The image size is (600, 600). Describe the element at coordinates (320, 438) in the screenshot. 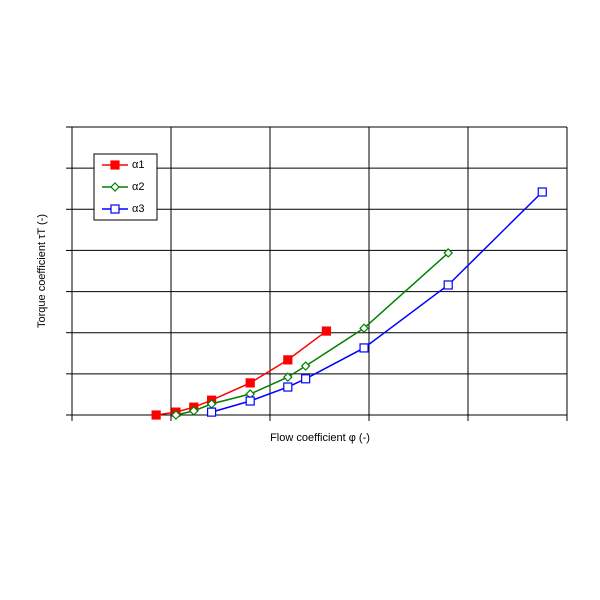

I see `x-axis-label: Flow coefficient φ (-)` at that location.